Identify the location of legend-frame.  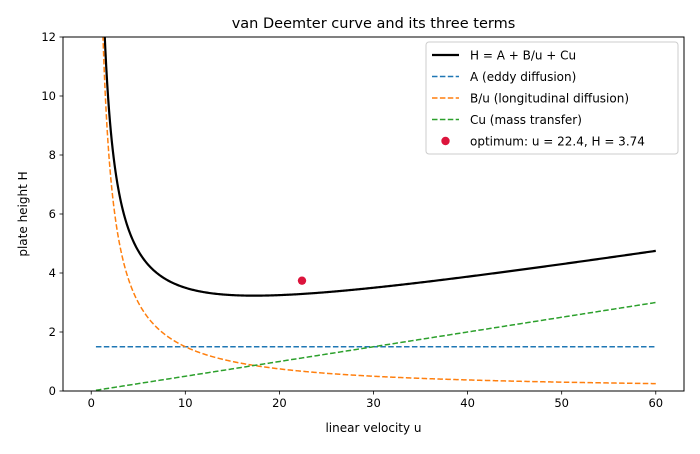
(552, 98).